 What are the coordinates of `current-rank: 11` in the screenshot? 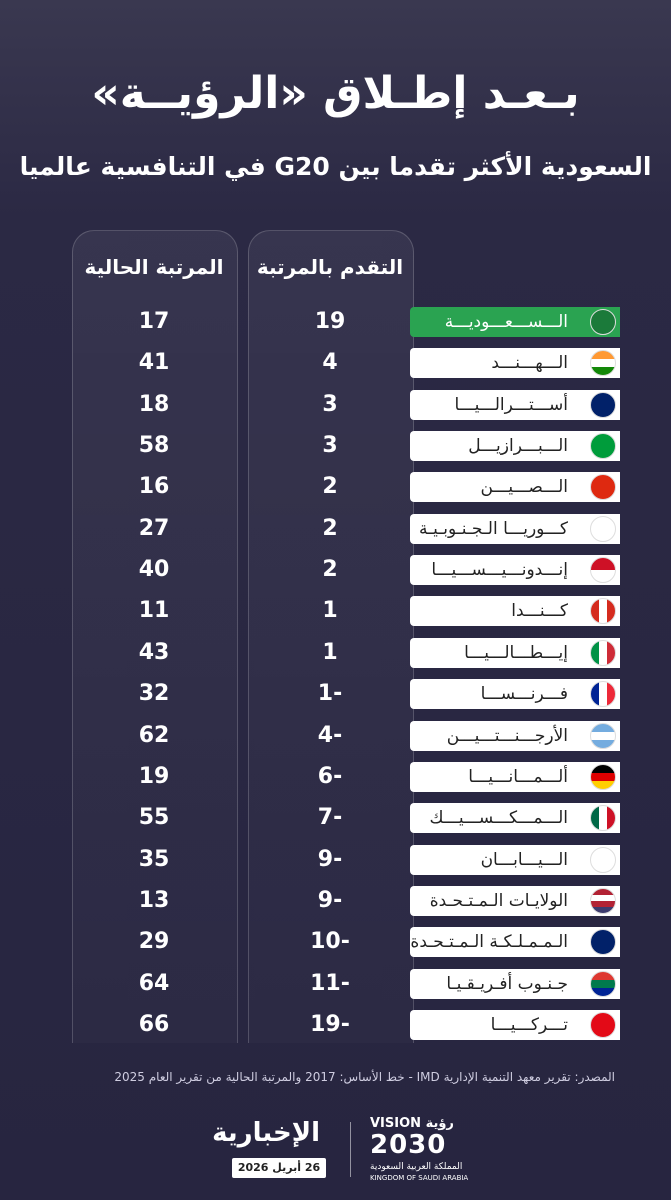 It's located at (154, 611).